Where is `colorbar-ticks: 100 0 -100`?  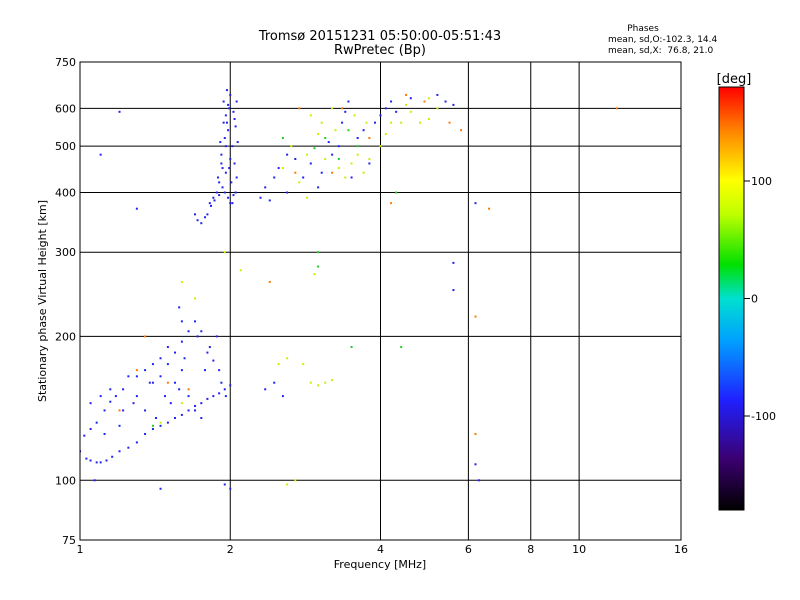
colorbar-ticks: 100 0 -100 is located at coordinates (760, 299).